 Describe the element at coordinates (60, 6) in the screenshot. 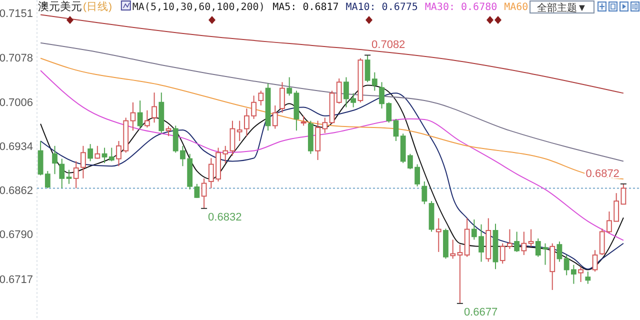

I see `chart-title: 澳元美元` at that location.